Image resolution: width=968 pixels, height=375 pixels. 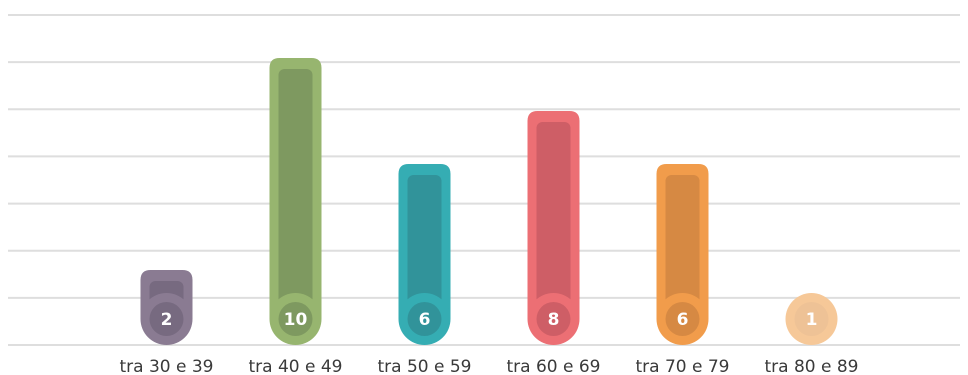 I want to click on x-tick-label: tra 40 e 49, so click(x=295, y=366).